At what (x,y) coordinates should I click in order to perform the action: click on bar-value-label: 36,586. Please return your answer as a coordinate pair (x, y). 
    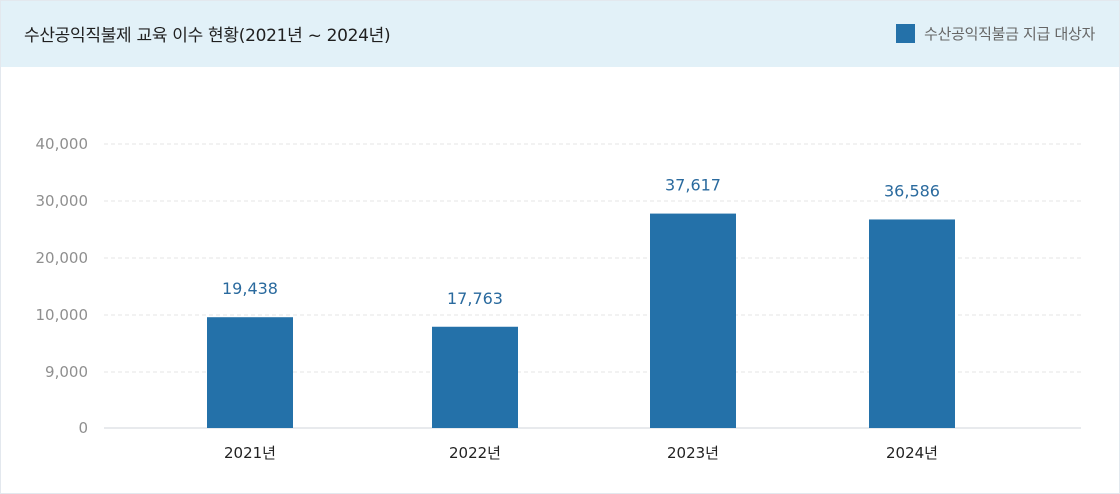
    Looking at the image, I should click on (912, 190).